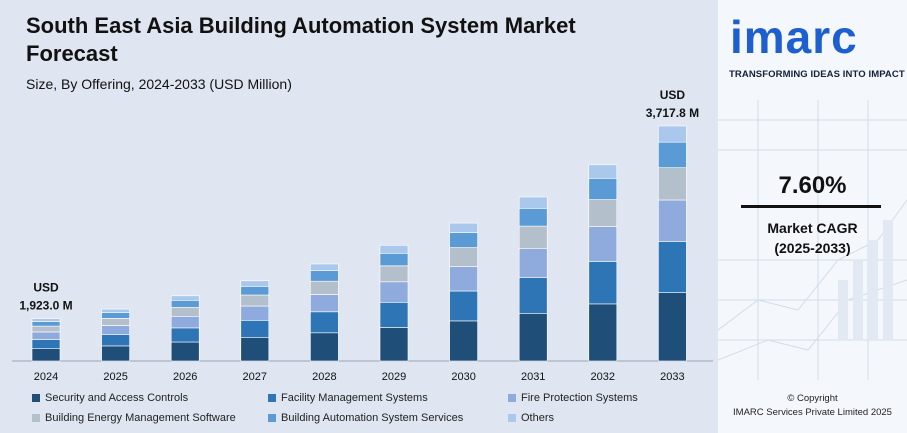  I want to click on bar-segment-2027-s5, so click(255, 283).